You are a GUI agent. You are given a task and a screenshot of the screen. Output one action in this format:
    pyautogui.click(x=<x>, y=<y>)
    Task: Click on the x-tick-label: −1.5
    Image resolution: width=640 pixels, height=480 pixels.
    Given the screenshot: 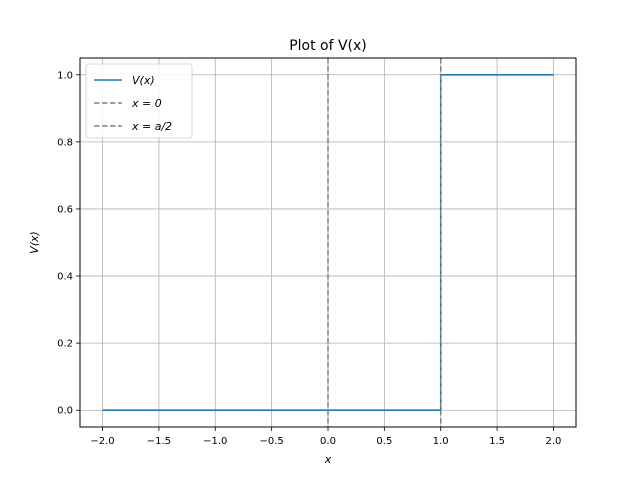 What is the action you would take?
    pyautogui.click(x=159, y=441)
    